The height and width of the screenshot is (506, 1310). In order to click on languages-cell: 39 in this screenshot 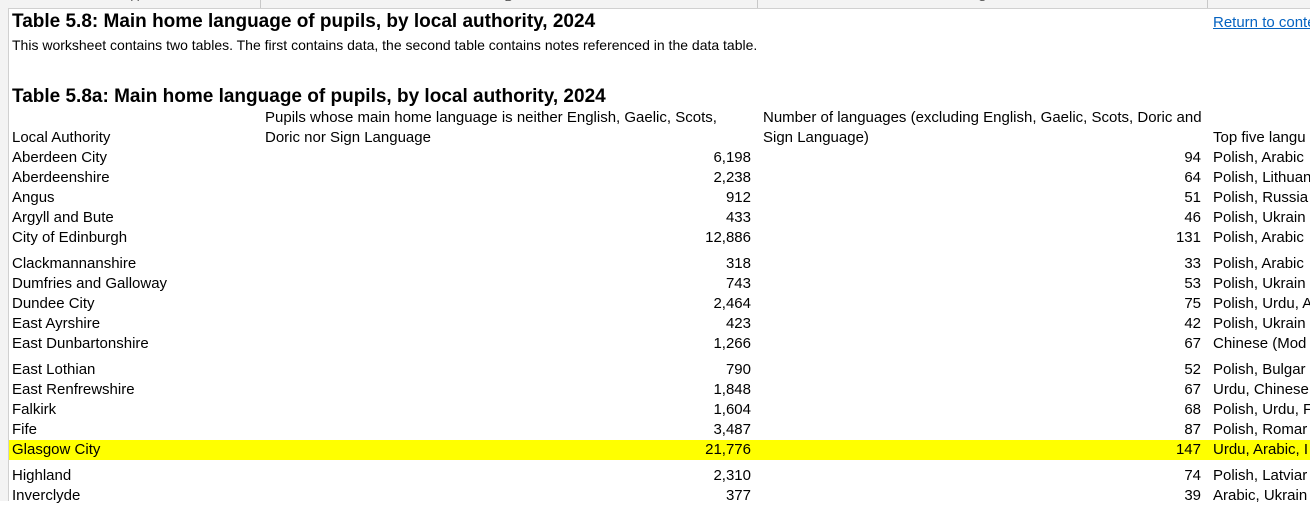, I will do `click(1192, 495)`.